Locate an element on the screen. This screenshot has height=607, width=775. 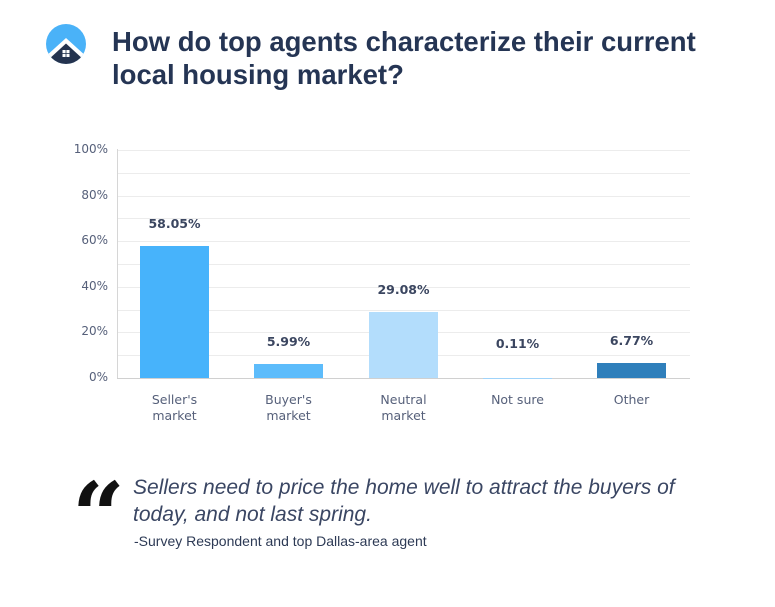
y-tick-label: 0% is located at coordinates (98, 377).